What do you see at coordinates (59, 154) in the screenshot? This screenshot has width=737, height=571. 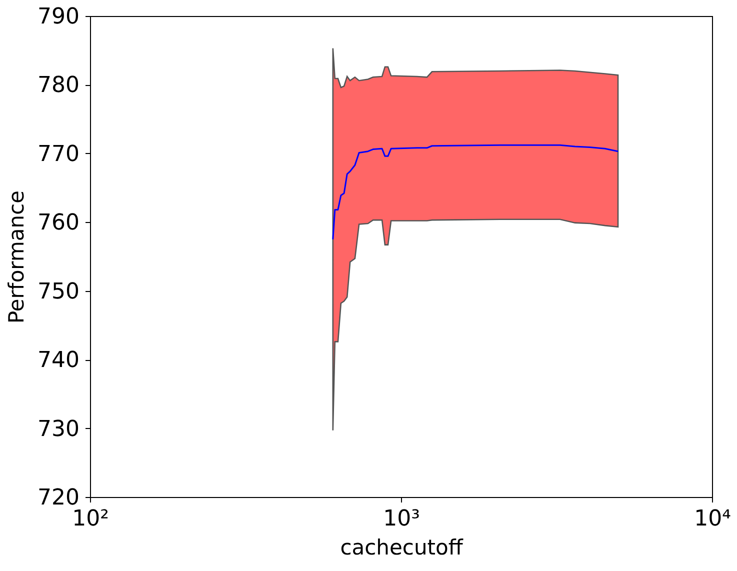 I see `y-tick-label: 770` at bounding box center [59, 154].